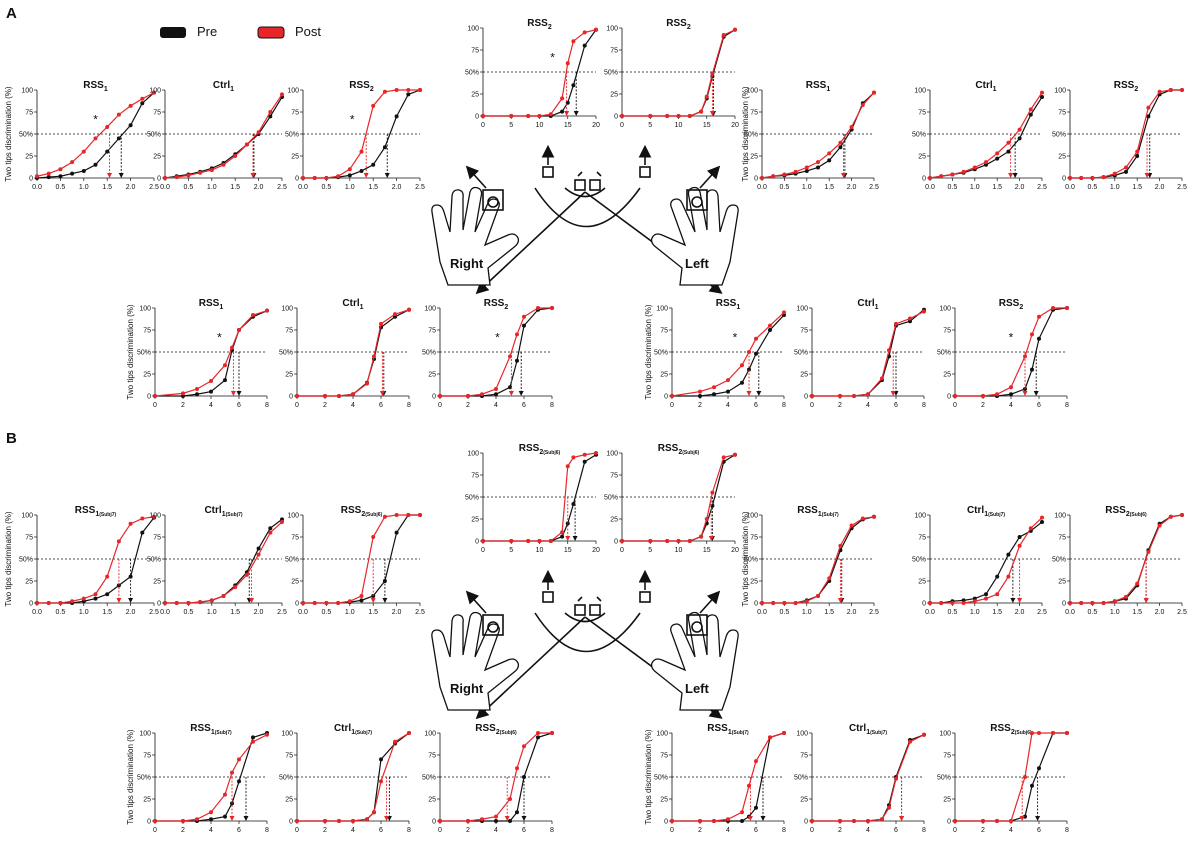 Image resolution: width=1189 pixels, height=841 pixels. What do you see at coordinates (355, 135) in the screenshot?
I see `panel: 0 25 50% 75 100 0.0 0.5 1.0 1.5 2.0 2.5 RSS2 *` at bounding box center [355, 135].